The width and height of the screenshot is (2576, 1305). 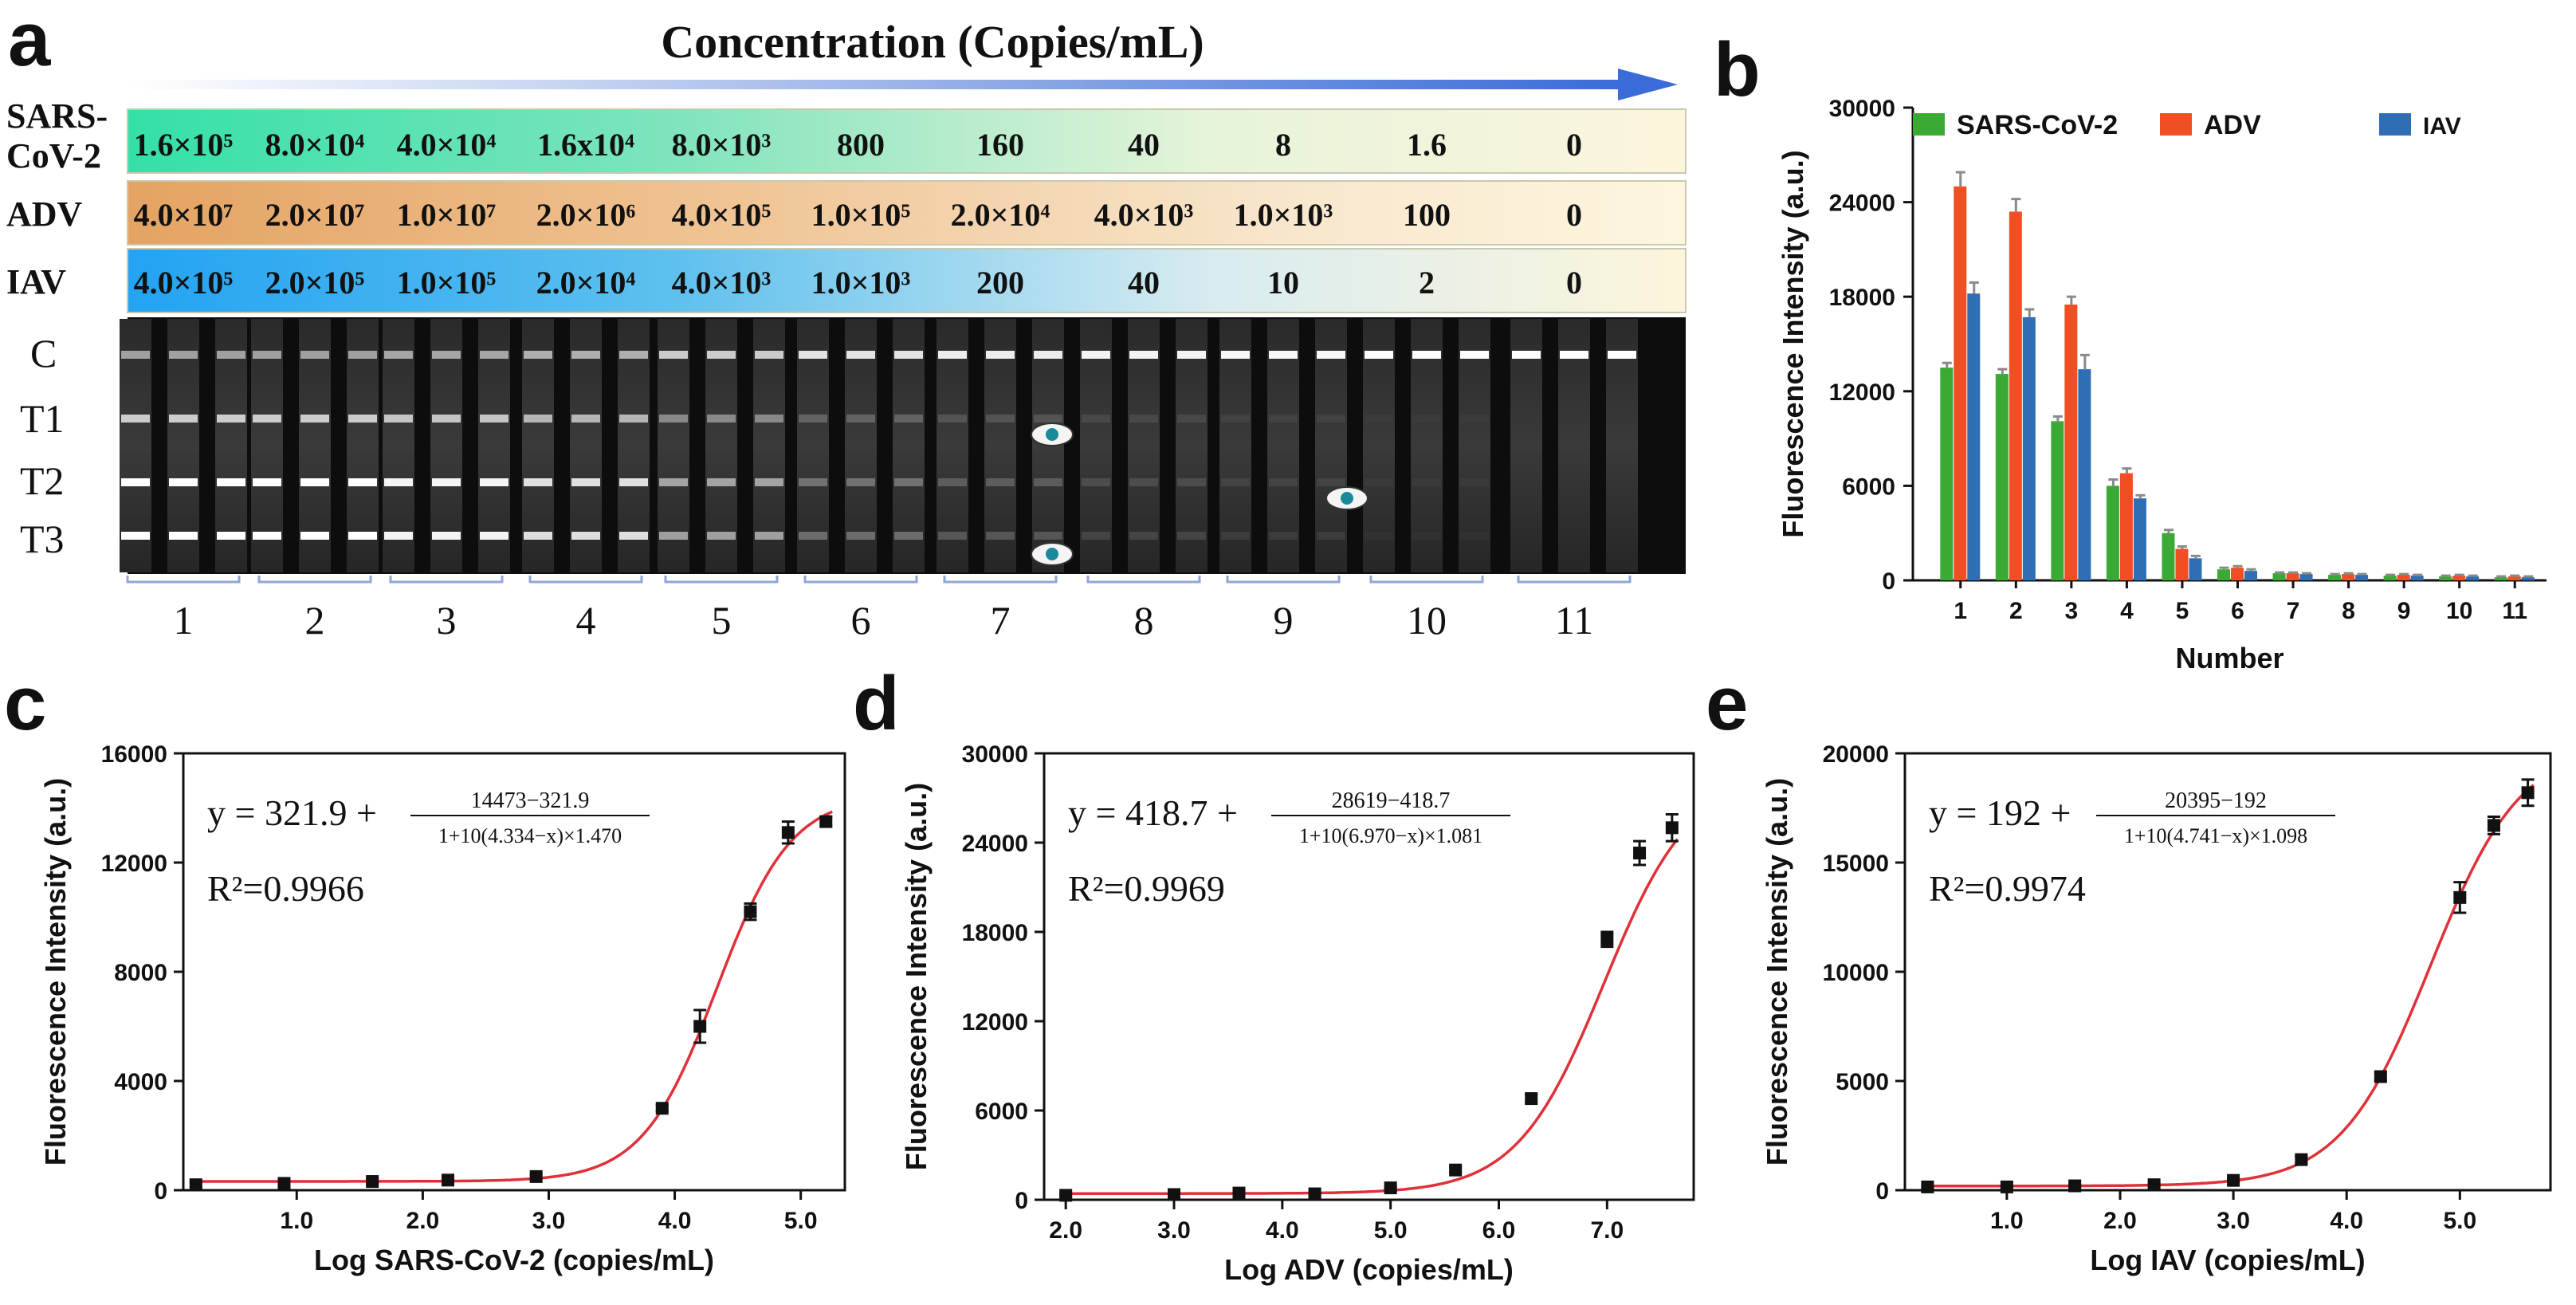 I want to click on y-tick-label: 4000, so click(x=140, y=1082).